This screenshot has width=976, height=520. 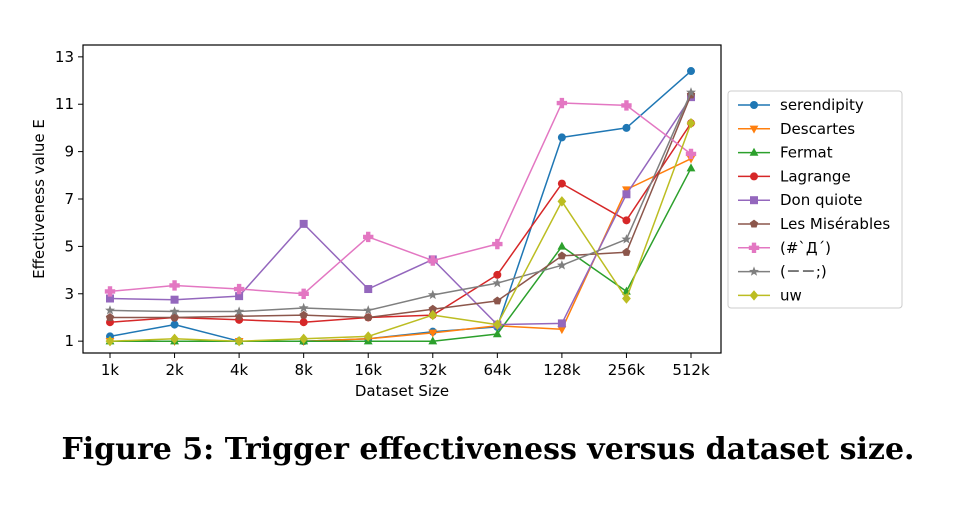 What do you see at coordinates (69, 152) in the screenshot?
I see `y-tick-label: 9` at bounding box center [69, 152].